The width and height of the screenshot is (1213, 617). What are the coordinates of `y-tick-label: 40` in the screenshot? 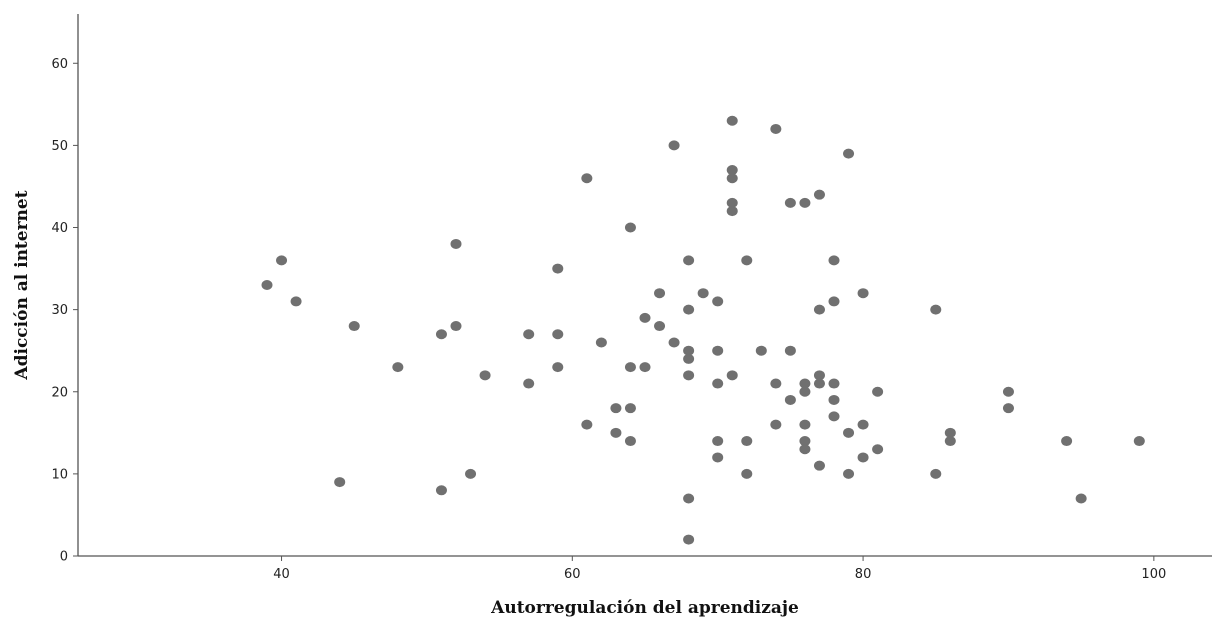 It's located at (59, 228).